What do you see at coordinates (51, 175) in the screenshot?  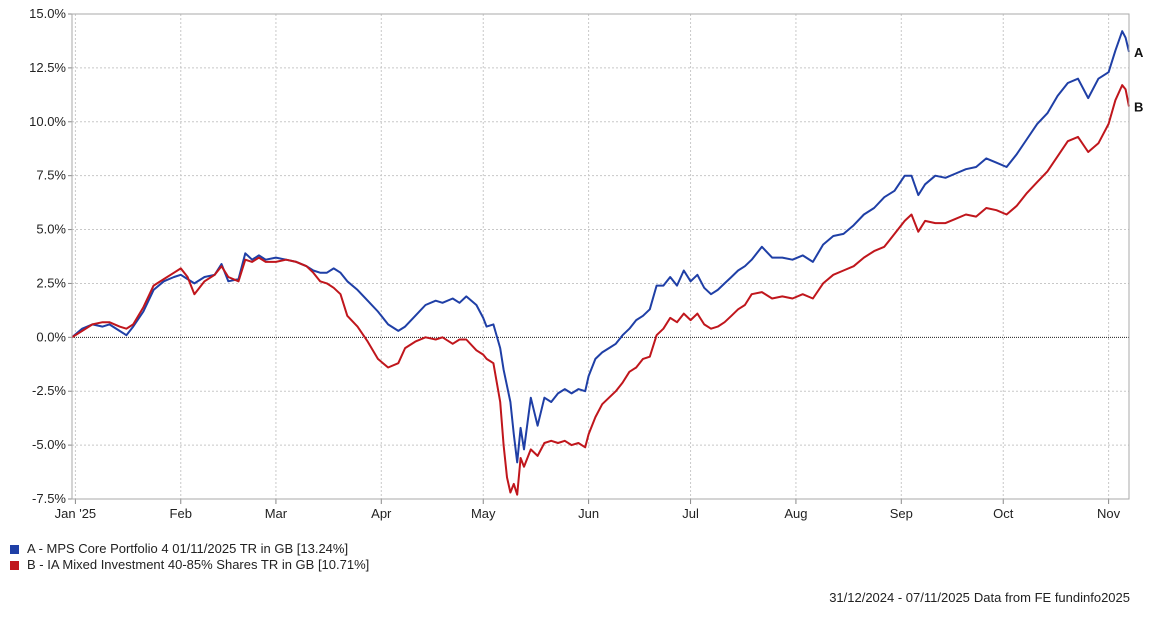 I see `y-tick-label: 7.5%` at bounding box center [51, 175].